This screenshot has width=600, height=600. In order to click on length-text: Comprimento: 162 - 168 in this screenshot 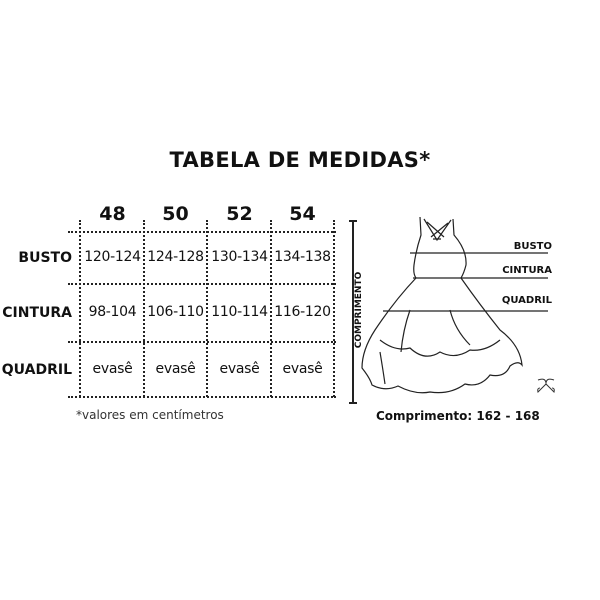, I will do `click(458, 416)`.